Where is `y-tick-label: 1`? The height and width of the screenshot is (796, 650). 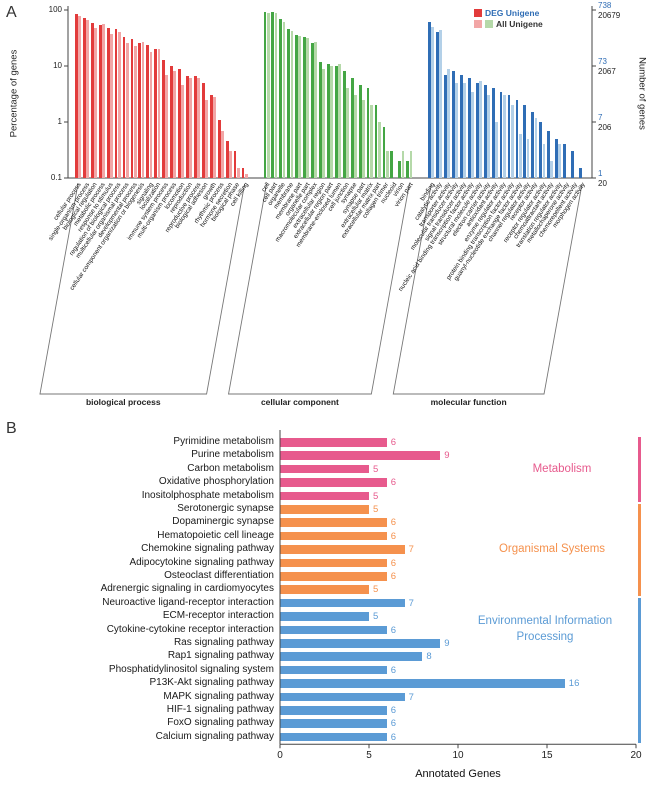
y-tick-label: 1 is located at coordinates (59, 121).